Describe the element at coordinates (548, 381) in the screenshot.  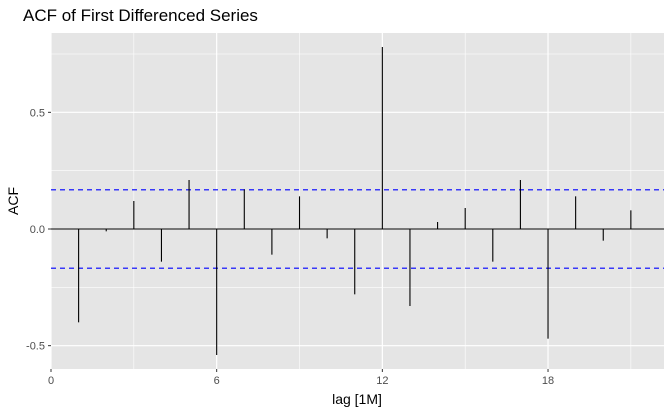
I see `x-tick-label: 18` at that location.